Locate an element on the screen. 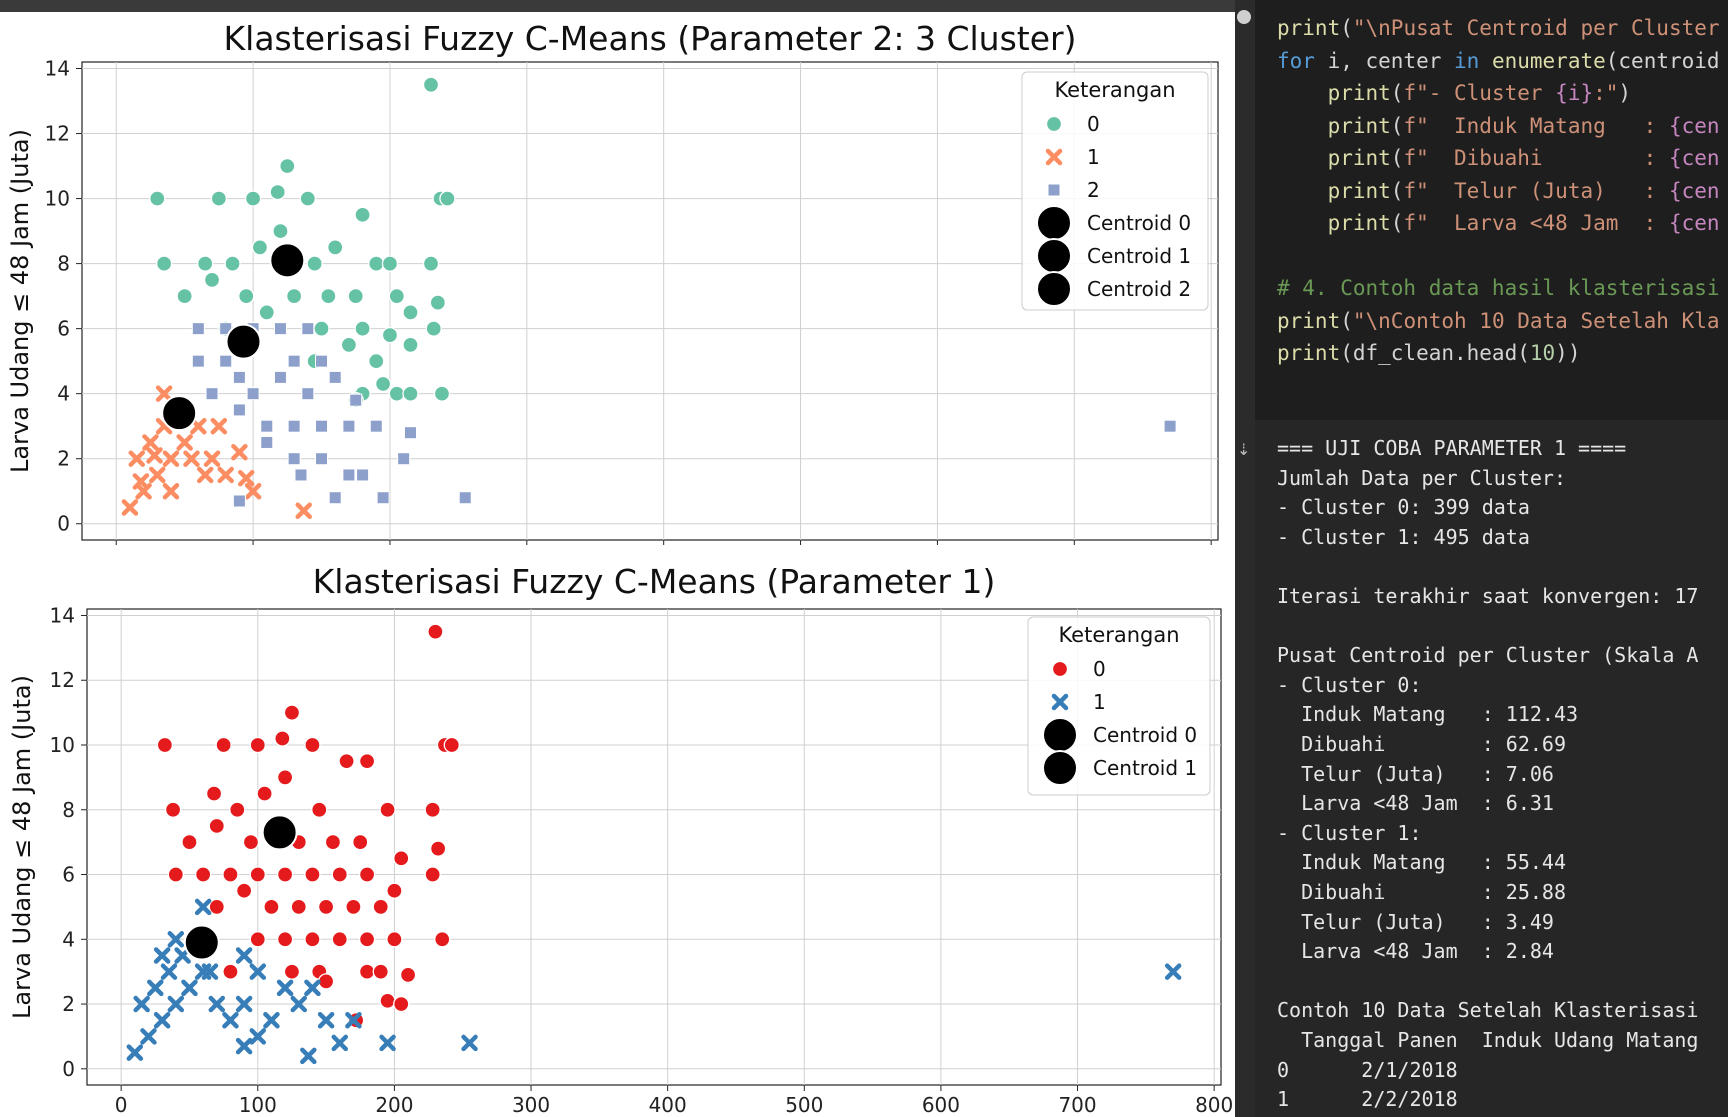 The height and width of the screenshot is (1117, 1728). legend-label: Centroid 0 is located at coordinates (1139, 223).